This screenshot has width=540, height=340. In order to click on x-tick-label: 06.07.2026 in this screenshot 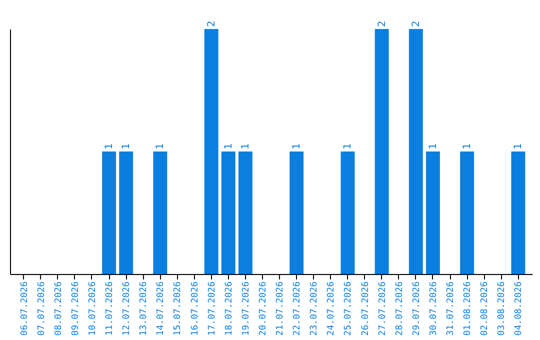, I will do `click(25, 309)`.